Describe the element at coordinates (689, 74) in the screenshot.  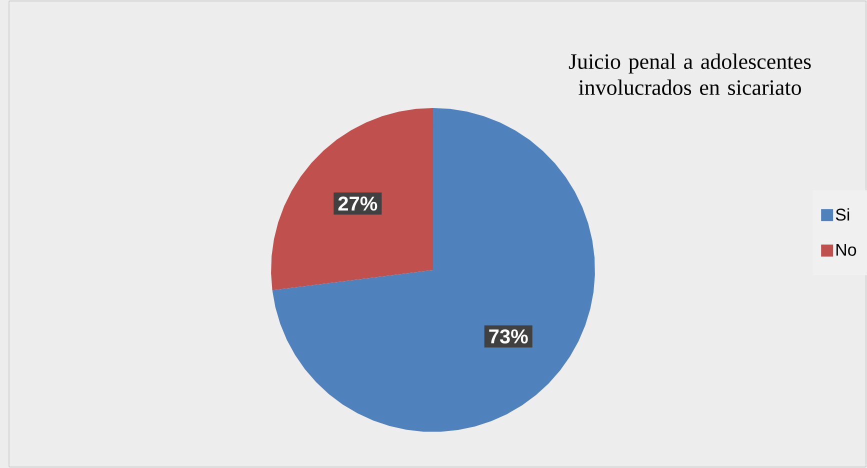
I see `chart-title: Juicio penal a adolescentes involucrados en sicariato` at that location.